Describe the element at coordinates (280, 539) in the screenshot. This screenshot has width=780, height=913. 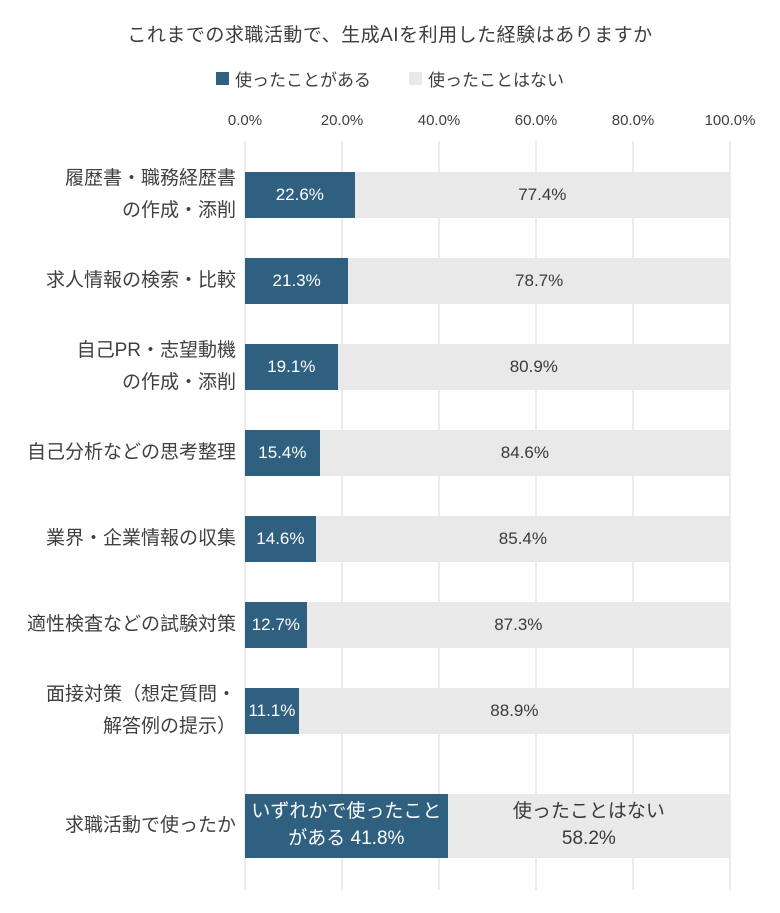
I see `bar-segment-used: 14.6%` at that location.